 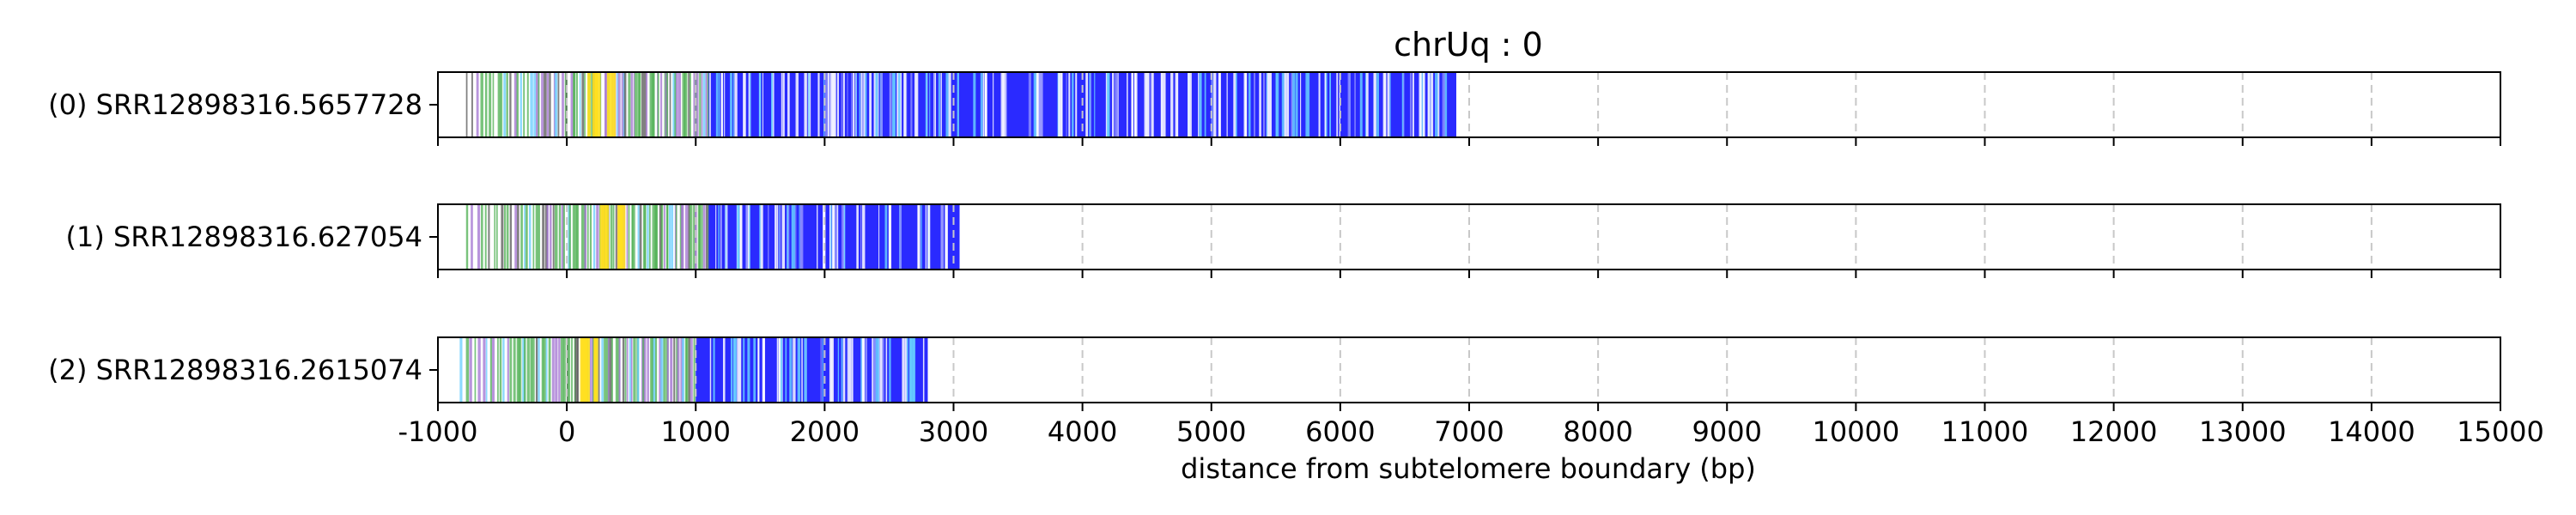 What do you see at coordinates (596, 370) in the screenshot?
I see `yellow-mark` at bounding box center [596, 370].